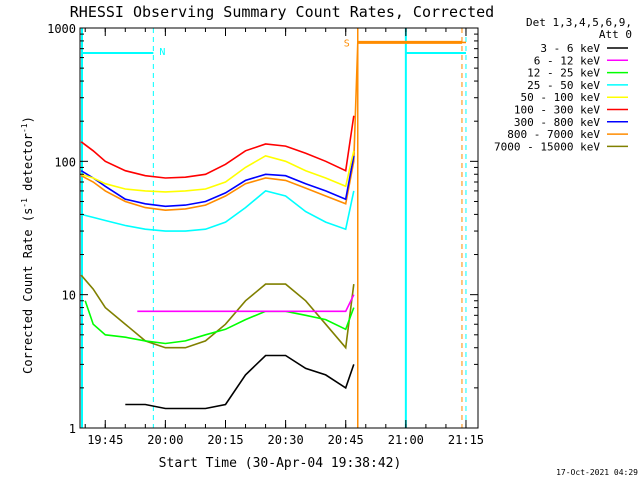 The height and width of the screenshot is (480, 640). What do you see at coordinates (570, 48) in the screenshot?
I see `legend-label: 3 - 6 keV` at bounding box center [570, 48].